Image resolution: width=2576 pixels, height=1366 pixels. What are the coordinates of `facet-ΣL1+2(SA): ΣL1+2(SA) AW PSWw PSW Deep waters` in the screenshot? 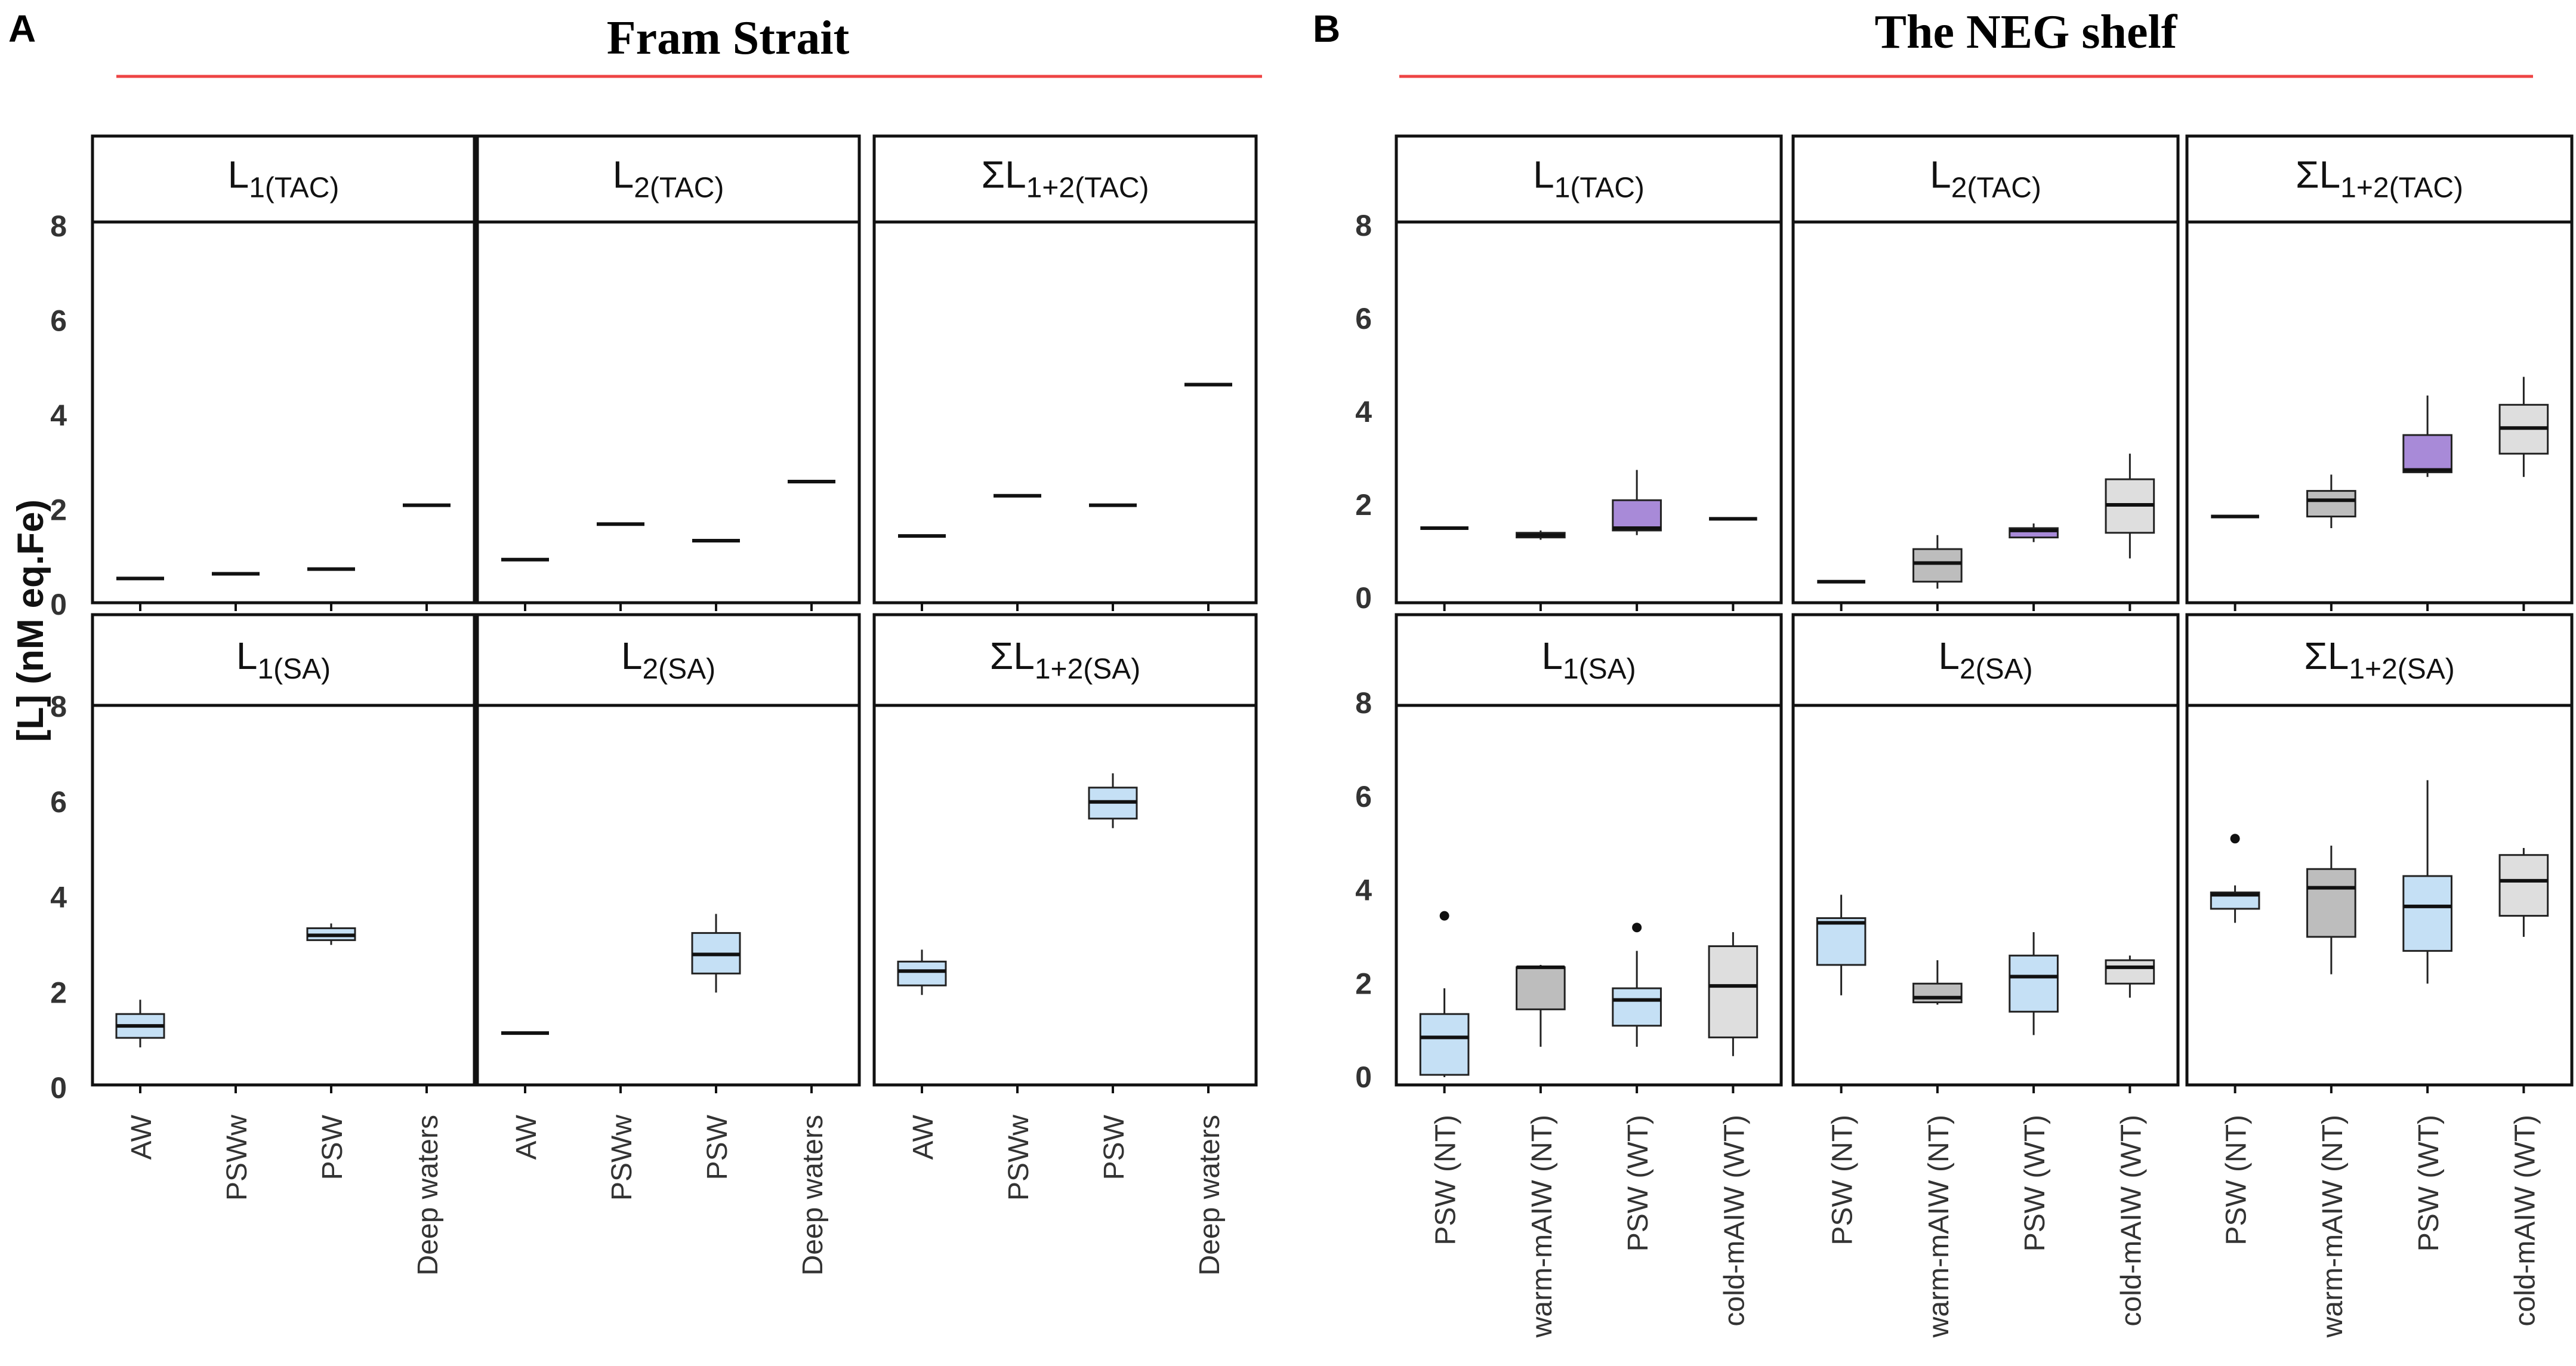 It's located at (1065, 944).